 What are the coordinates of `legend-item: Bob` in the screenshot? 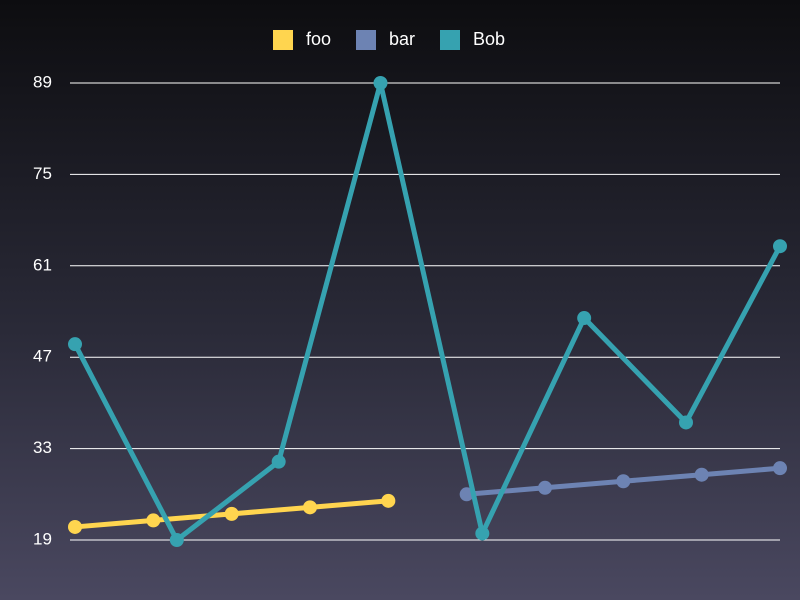 It's located at (472, 39).